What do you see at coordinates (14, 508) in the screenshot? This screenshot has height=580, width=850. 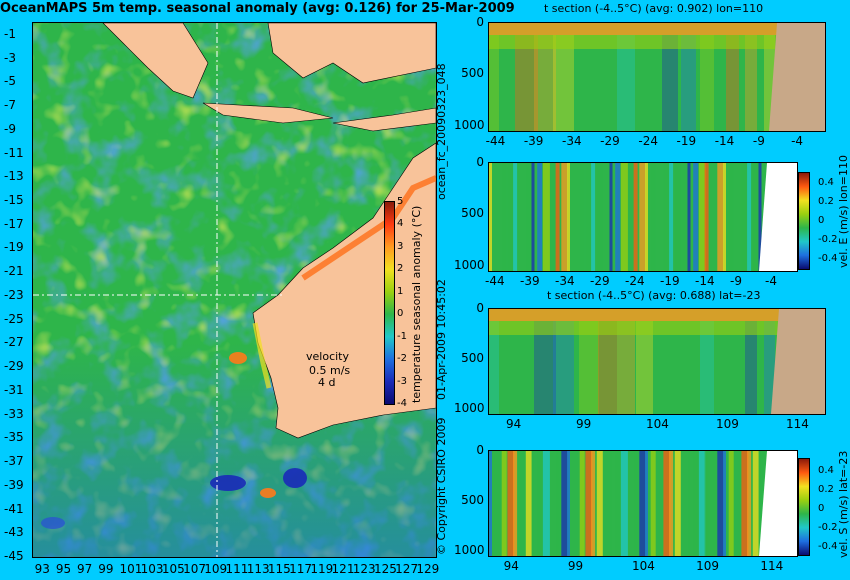 I see `map-y-tick: -41` at bounding box center [14, 508].